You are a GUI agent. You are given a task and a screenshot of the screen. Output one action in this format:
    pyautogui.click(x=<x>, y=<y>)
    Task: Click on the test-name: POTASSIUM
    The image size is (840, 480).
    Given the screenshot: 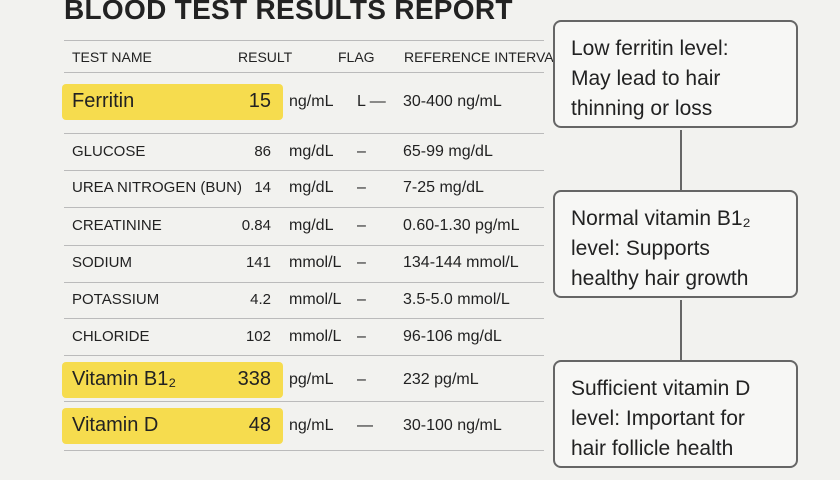 What is the action you would take?
    pyautogui.click(x=116, y=299)
    